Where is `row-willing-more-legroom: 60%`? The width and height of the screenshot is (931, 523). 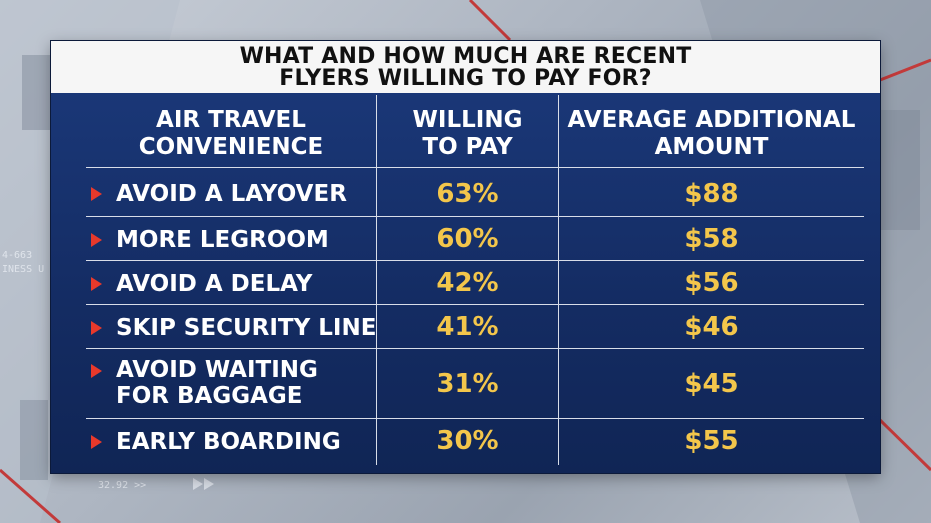
row-willing-more-legroom: 60% is located at coordinates (467, 239).